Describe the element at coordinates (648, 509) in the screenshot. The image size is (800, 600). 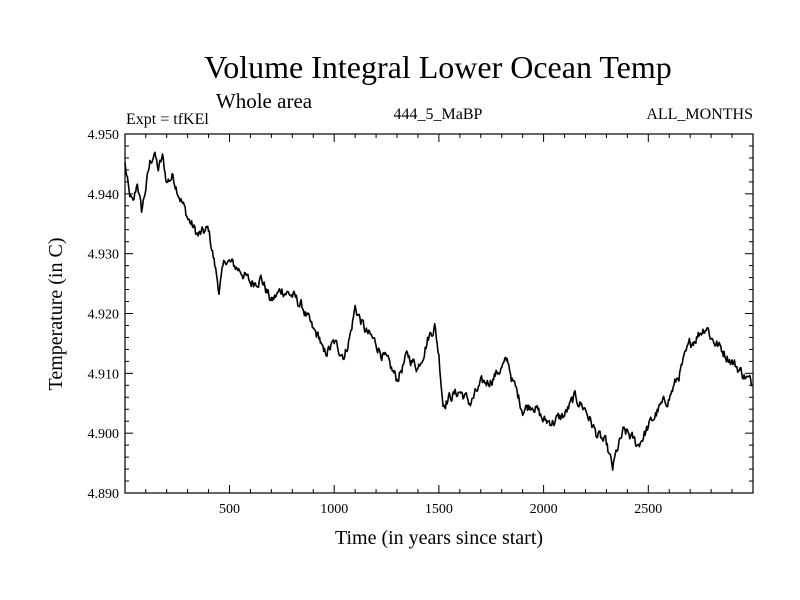
I see `x-tick-label: 2500` at that location.